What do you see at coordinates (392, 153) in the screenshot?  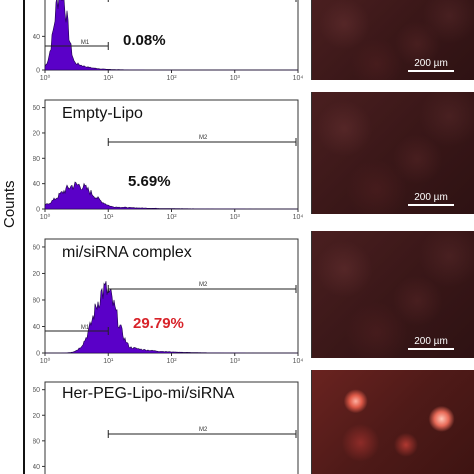 I see `micrograph-2: 200 µm` at bounding box center [392, 153].